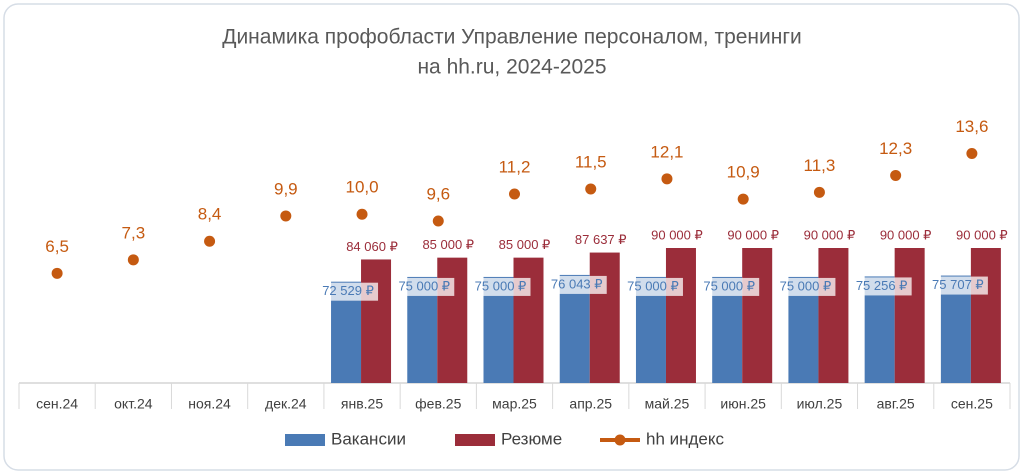 The height and width of the screenshot is (476, 1024). I want to click on legend-label: Вакансии, so click(368, 438).